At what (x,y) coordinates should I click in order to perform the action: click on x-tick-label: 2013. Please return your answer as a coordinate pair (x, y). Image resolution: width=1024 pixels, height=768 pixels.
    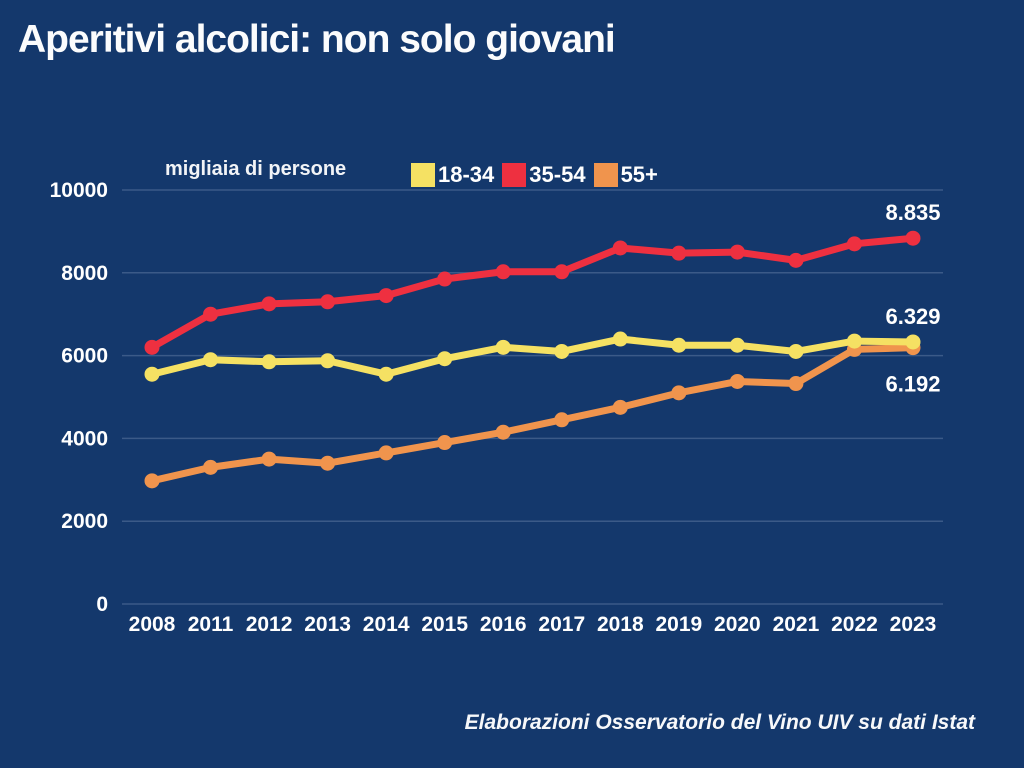
    Looking at the image, I should click on (327, 624).